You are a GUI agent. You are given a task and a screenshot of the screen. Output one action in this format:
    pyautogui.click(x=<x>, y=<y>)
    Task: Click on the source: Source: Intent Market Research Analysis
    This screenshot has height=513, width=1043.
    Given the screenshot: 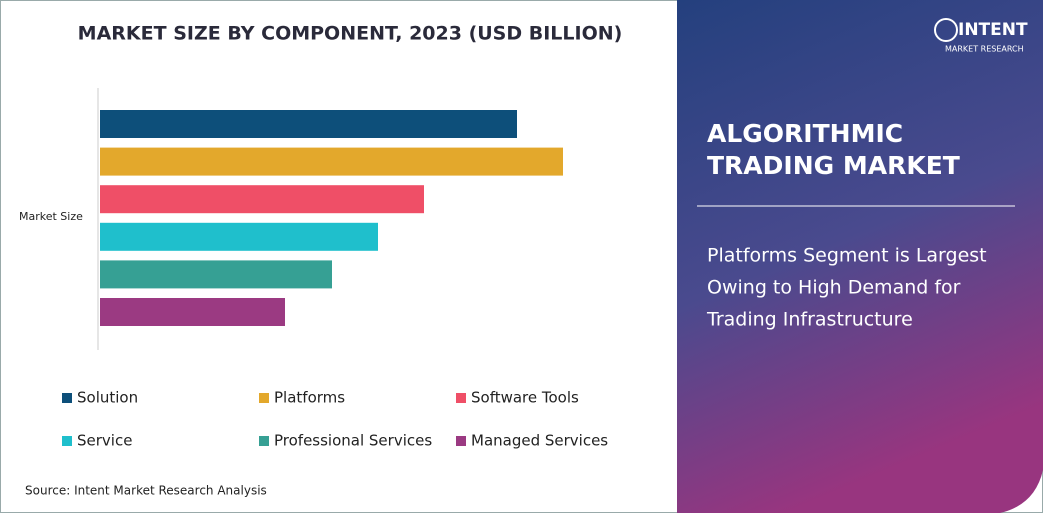 What is the action you would take?
    pyautogui.click(x=146, y=491)
    